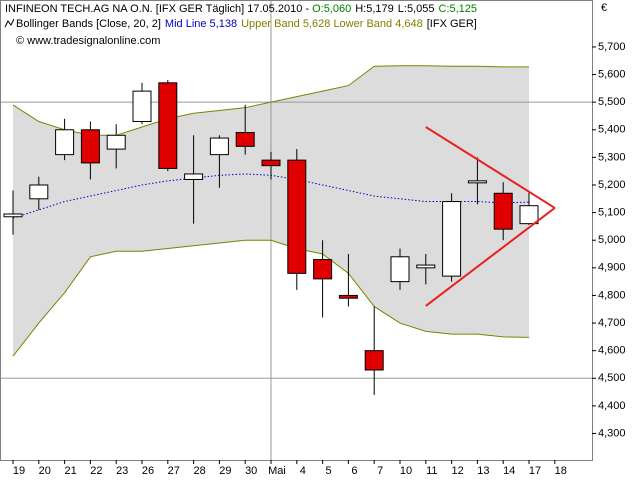  I want to click on x-tick-label: 18, so click(561, 471).